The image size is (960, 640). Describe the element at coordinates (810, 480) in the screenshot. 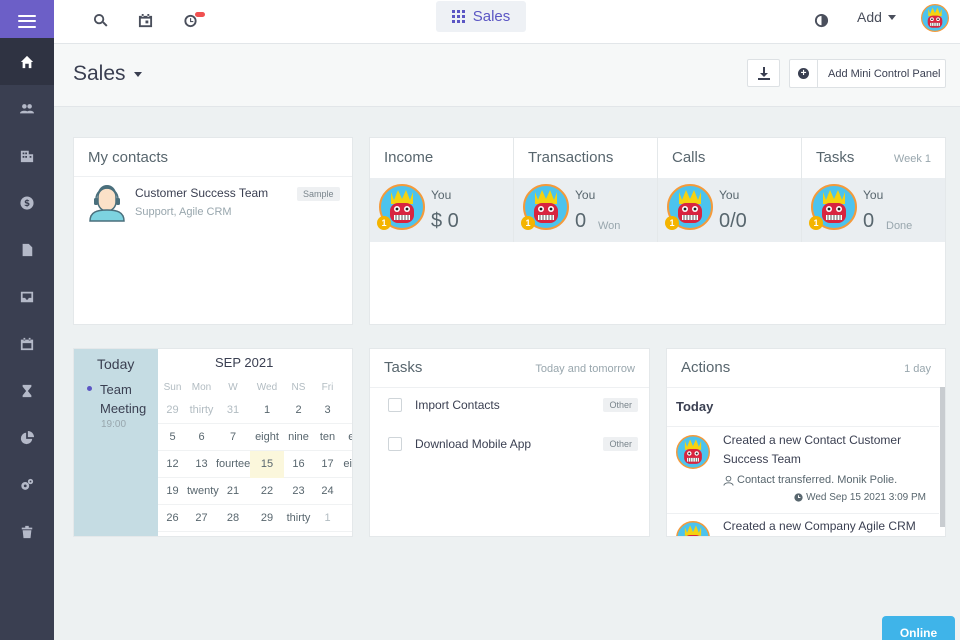

I see `action-note: Contact transferred. Monik Polie.` at that location.